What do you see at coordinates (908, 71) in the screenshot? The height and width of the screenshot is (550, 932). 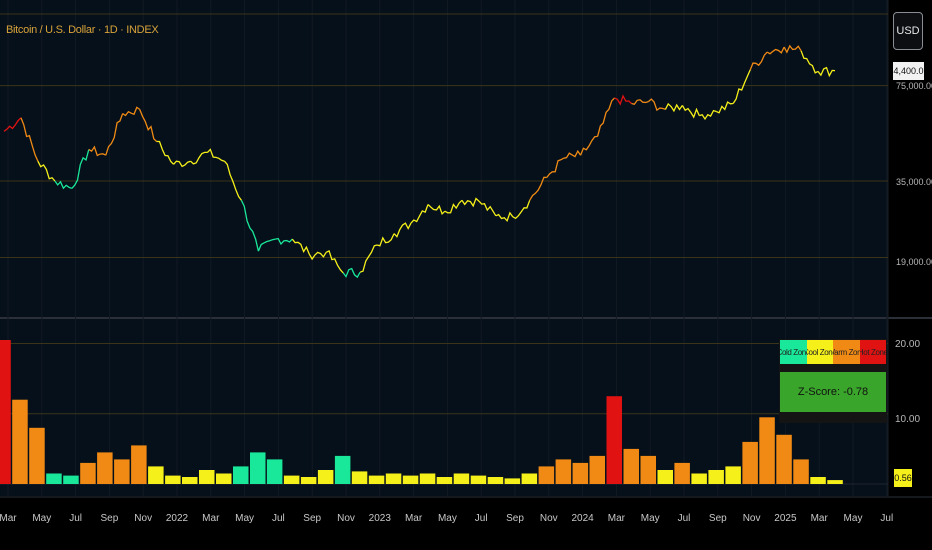 I see `last-price-label: 84,400.07` at bounding box center [908, 71].